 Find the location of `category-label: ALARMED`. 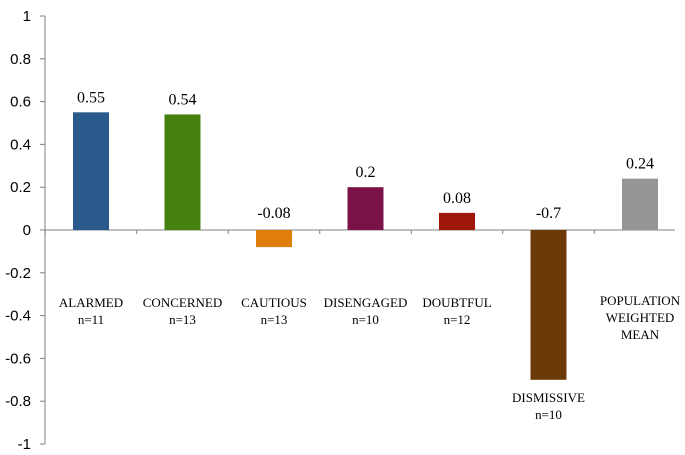

category-label: ALARMED is located at coordinates (91, 302).